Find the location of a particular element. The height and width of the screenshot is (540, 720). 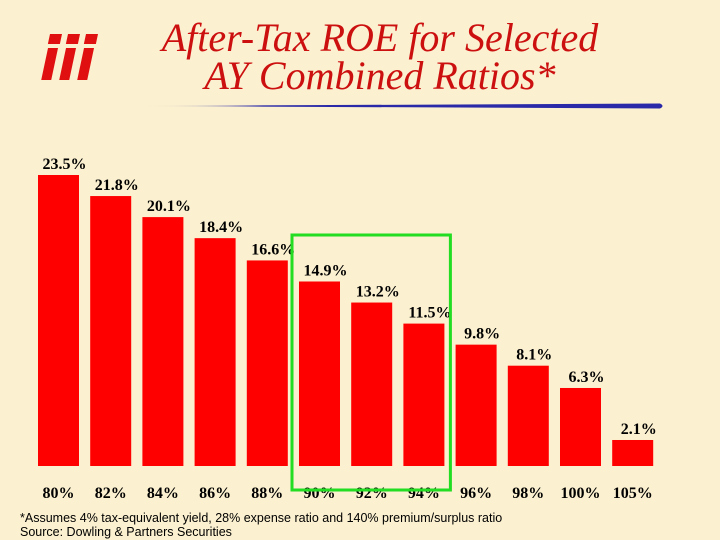

value-label-96%: 9.8% is located at coordinates (482, 334).